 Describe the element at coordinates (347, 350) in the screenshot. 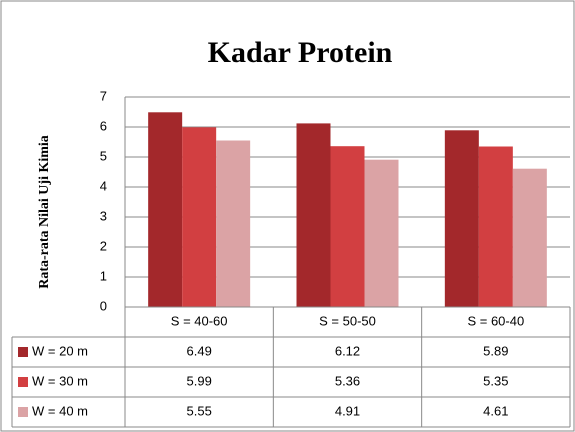

I see `table-value: 6.12` at that location.